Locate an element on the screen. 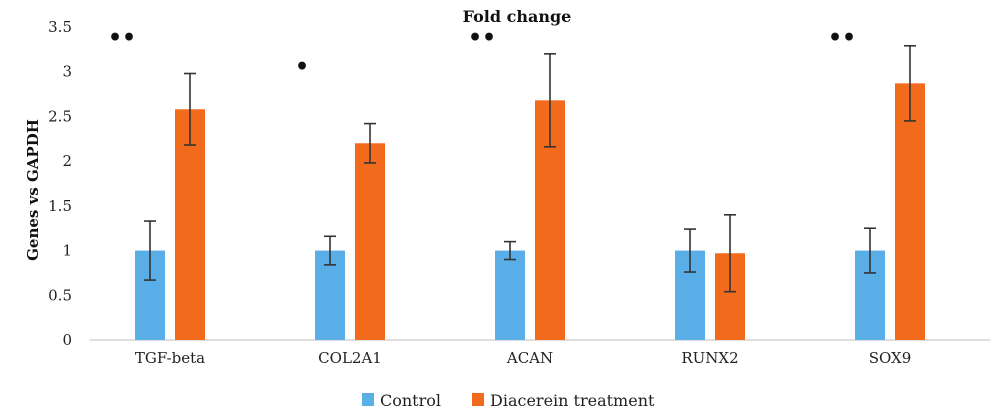 The height and width of the screenshot is (420, 1000). y-tick-label: 0 is located at coordinates (67, 340).